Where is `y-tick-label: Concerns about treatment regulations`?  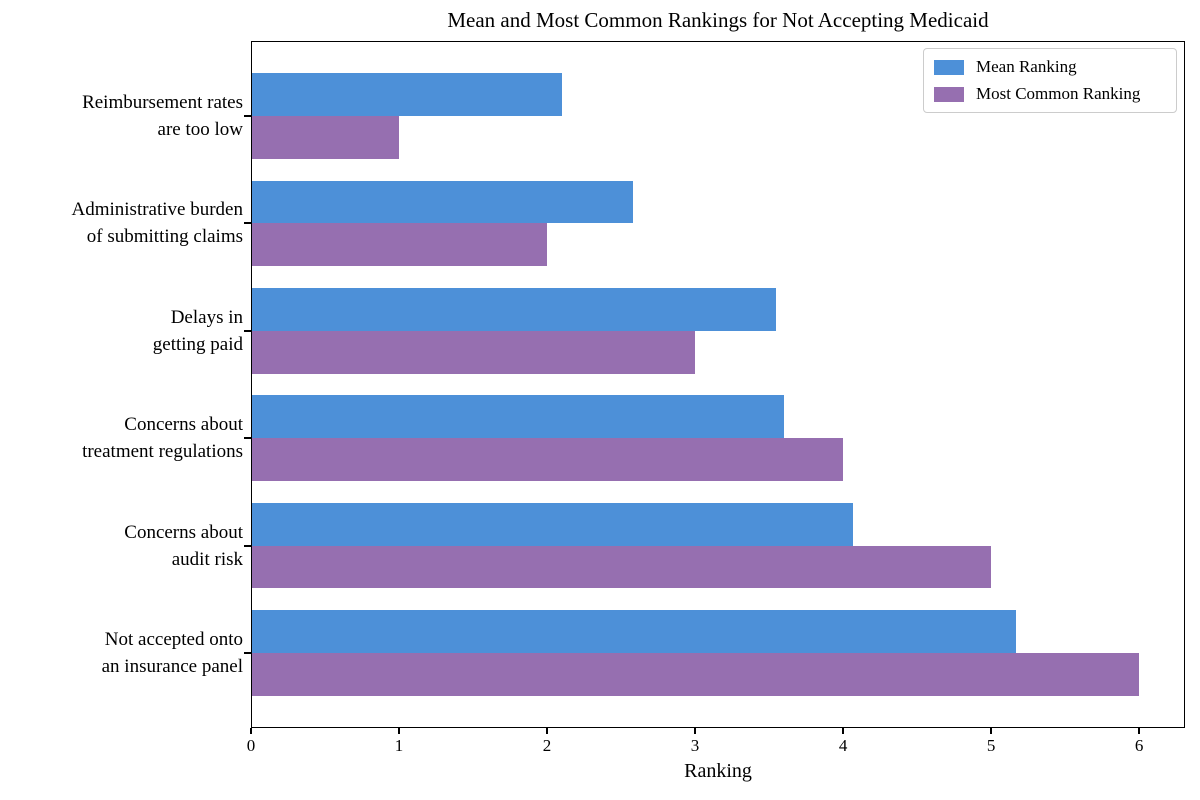 y-tick-label: Concerns about treatment regulations is located at coordinates (162, 438).